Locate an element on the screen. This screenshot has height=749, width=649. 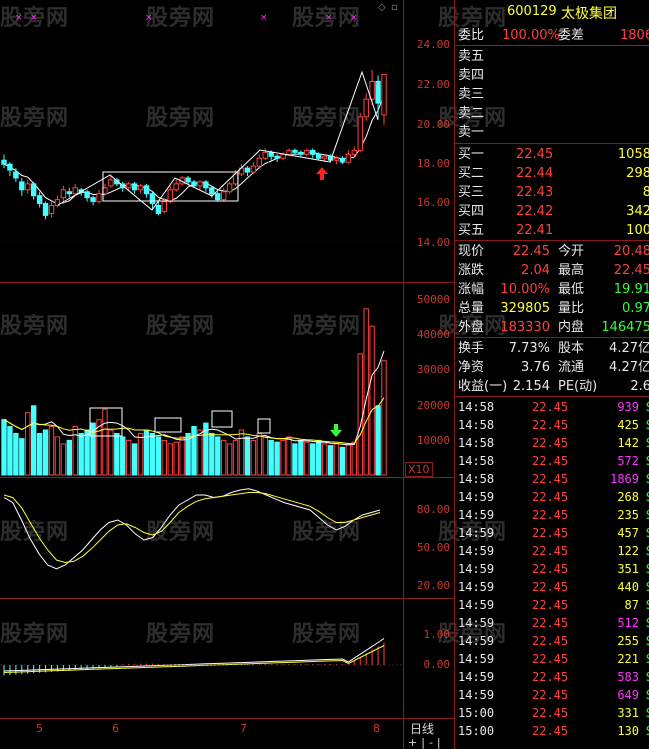
macd-date-divider is located at coordinates (227, 718).